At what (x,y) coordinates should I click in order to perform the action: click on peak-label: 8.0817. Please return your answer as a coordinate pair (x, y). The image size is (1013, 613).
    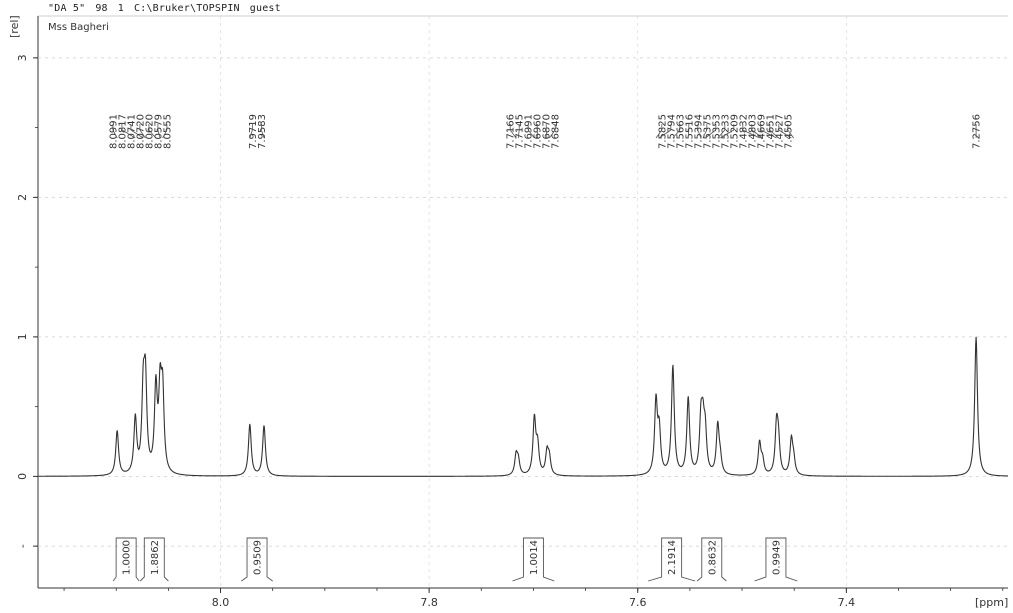
    Looking at the image, I should click on (122, 131).